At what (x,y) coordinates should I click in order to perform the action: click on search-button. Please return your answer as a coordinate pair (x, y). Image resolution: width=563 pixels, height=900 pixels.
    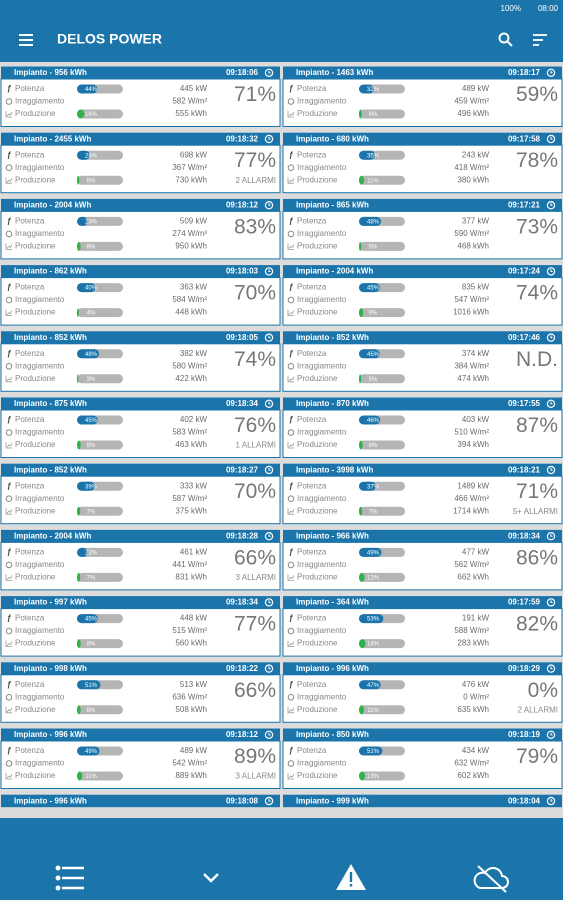
    Looking at the image, I should click on (505, 39).